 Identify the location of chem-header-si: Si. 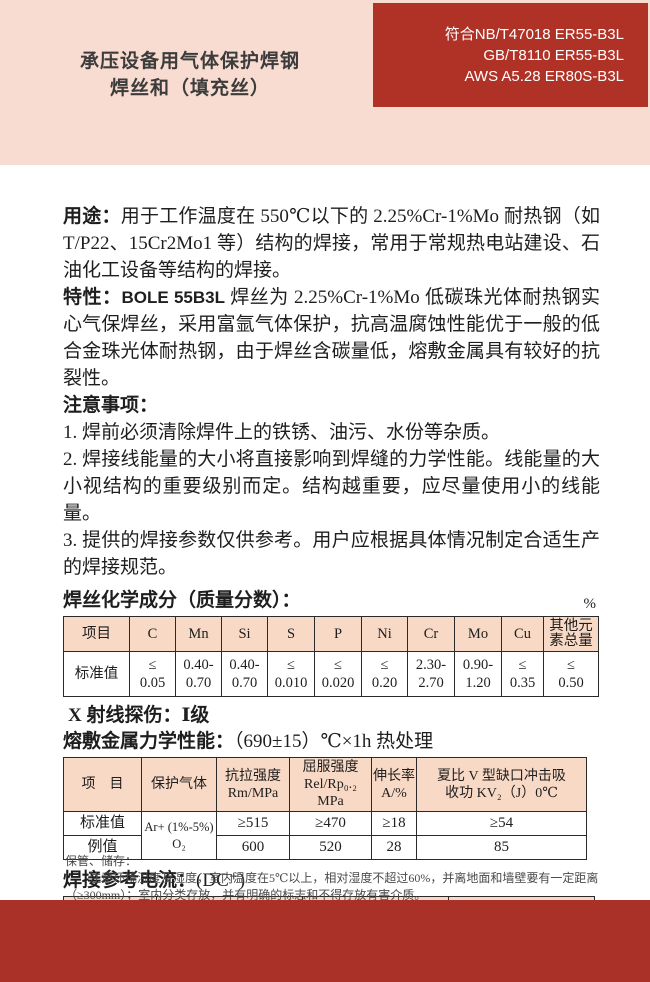
(244, 634).